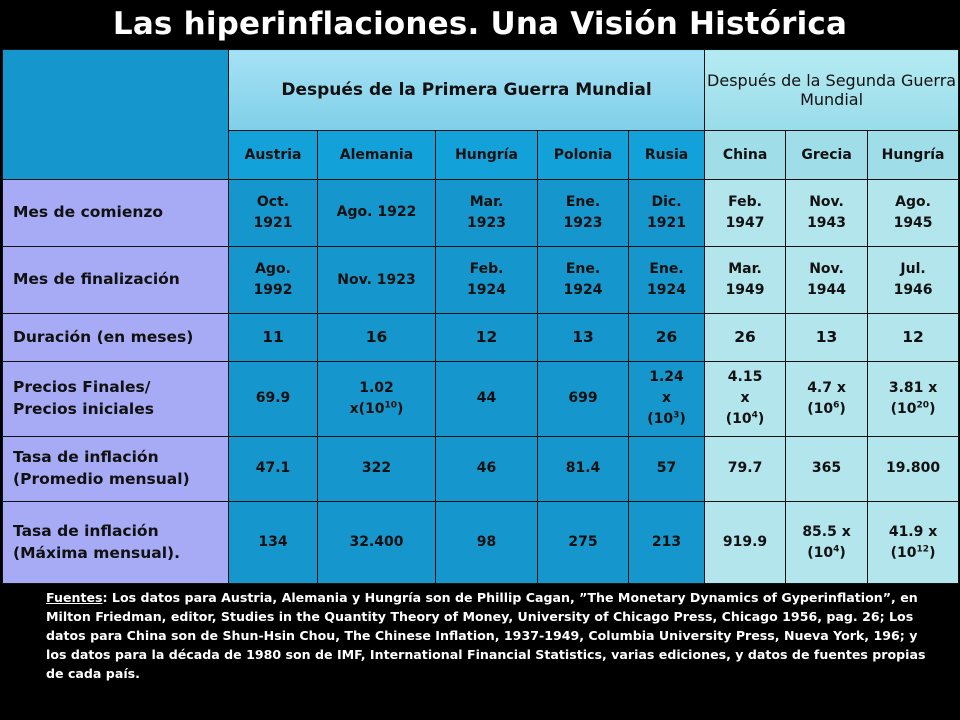 Image resolution: width=960 pixels, height=720 pixels. I want to click on cell-line: Nov. 1923, so click(376, 279).